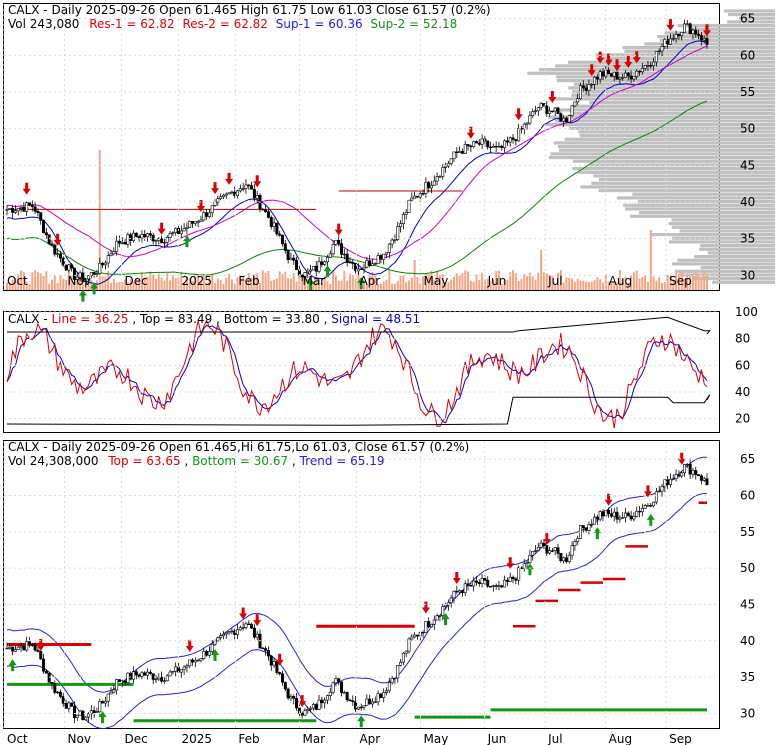 The width and height of the screenshot is (780, 745). What do you see at coordinates (747, 459) in the screenshot?
I see `y-tick-label: 65` at bounding box center [747, 459].